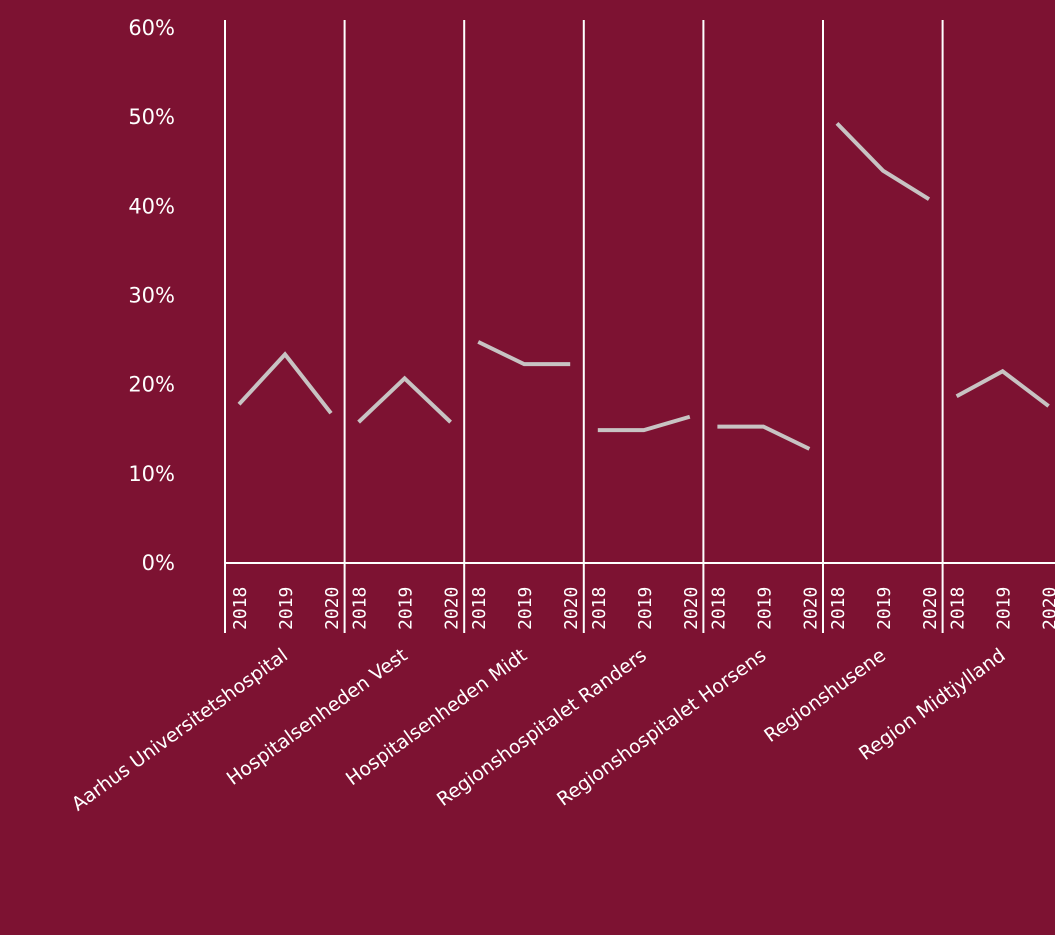 The width and height of the screenshot is (1055, 935). What do you see at coordinates (645, 522) in the screenshot?
I see `panel-4: 2018 2019 2020` at bounding box center [645, 522].